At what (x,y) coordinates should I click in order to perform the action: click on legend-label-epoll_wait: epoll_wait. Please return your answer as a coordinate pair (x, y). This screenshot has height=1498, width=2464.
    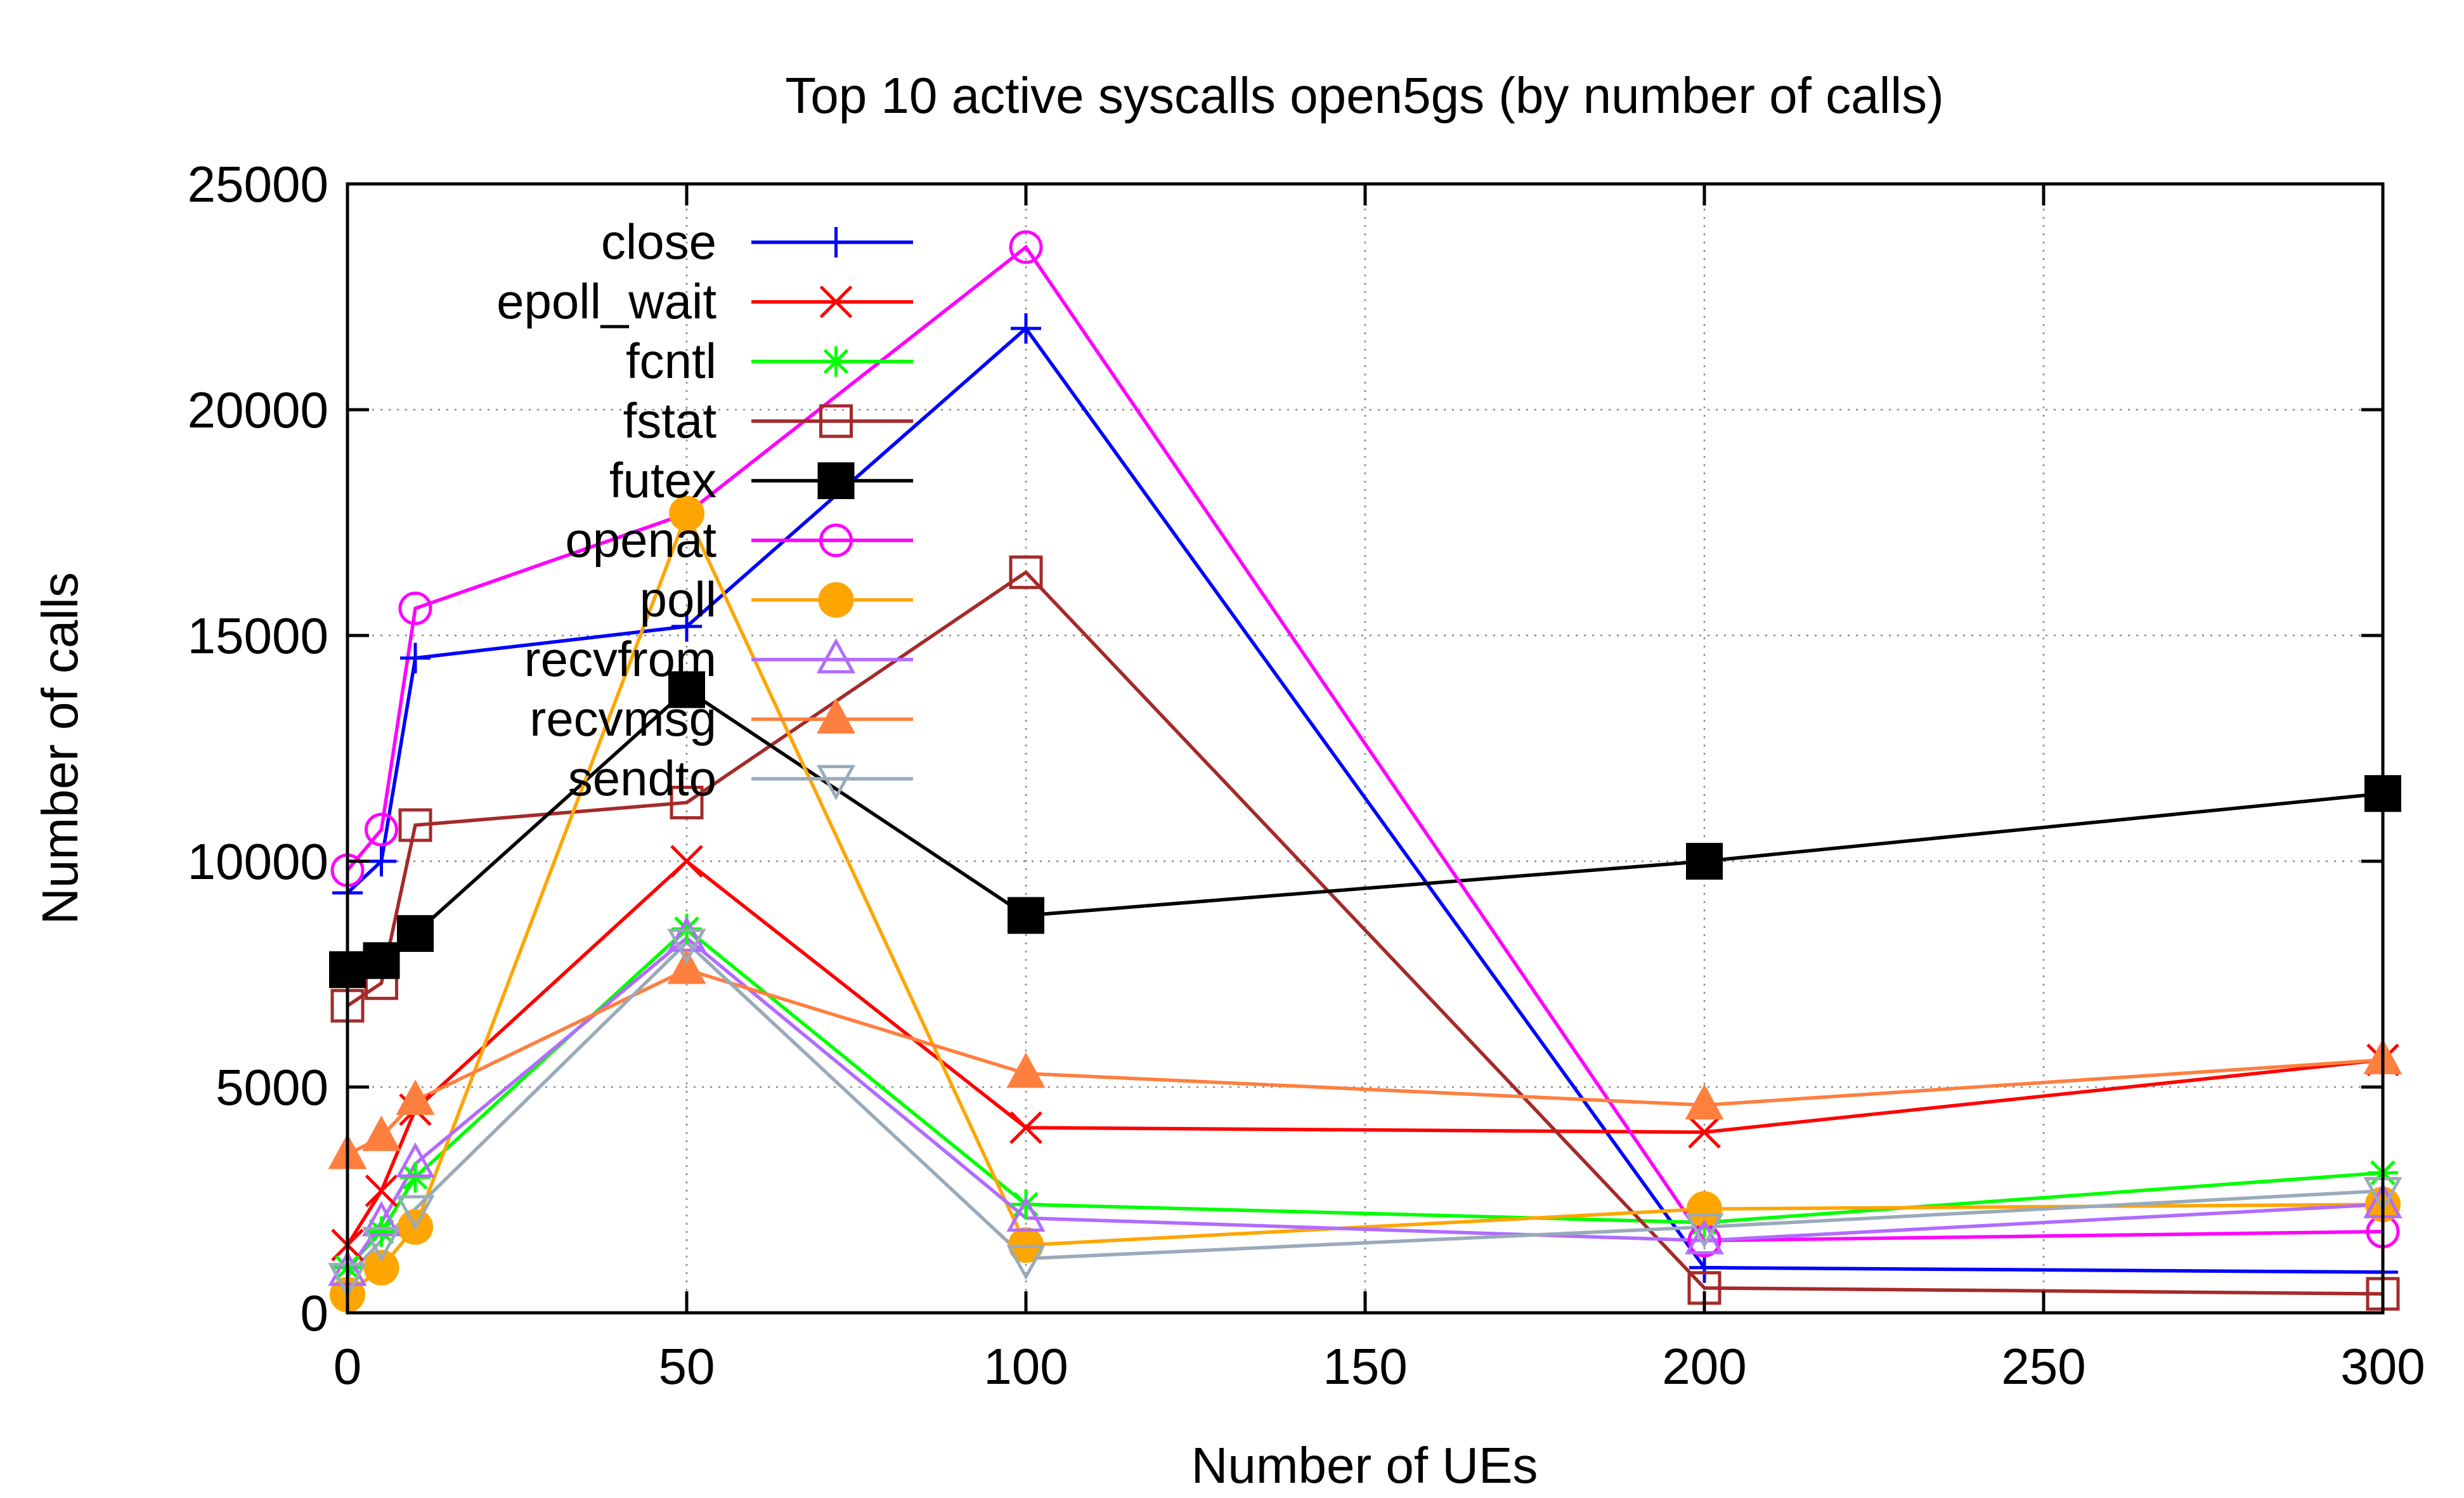
    Looking at the image, I should click on (606, 301).